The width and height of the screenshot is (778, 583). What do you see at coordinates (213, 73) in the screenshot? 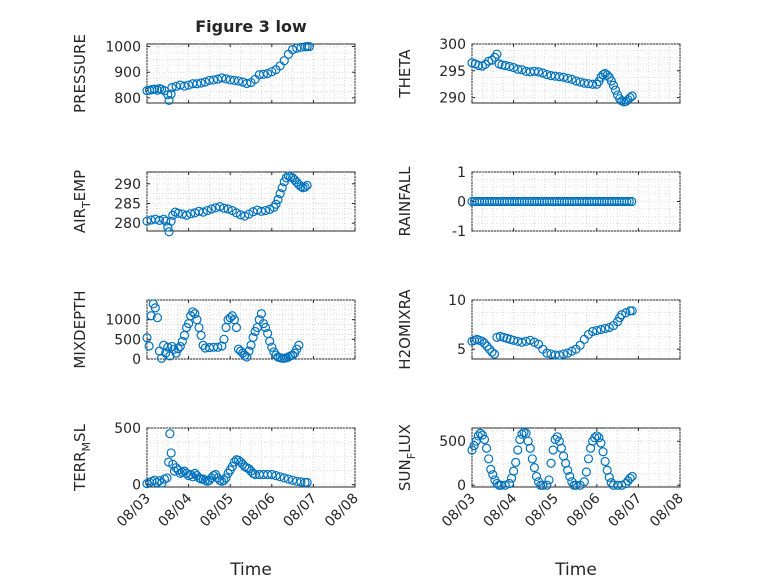
I see `subplot-pressure: 800 900 1000 PRESSURE` at bounding box center [213, 73].